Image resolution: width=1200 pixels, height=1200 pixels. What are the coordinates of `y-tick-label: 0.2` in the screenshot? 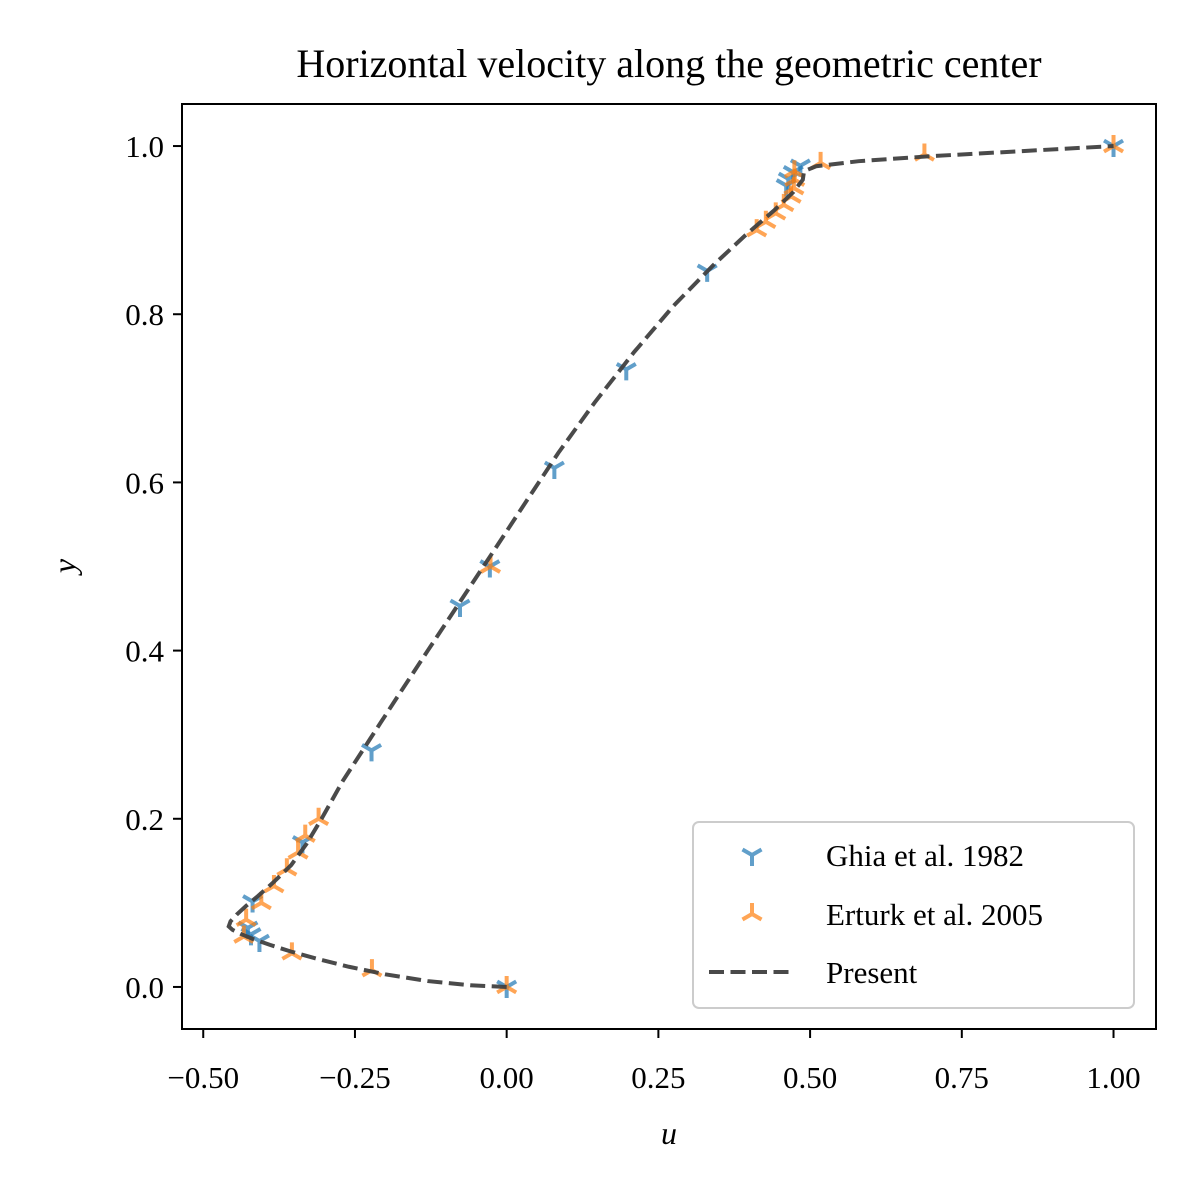 It's located at (144, 819).